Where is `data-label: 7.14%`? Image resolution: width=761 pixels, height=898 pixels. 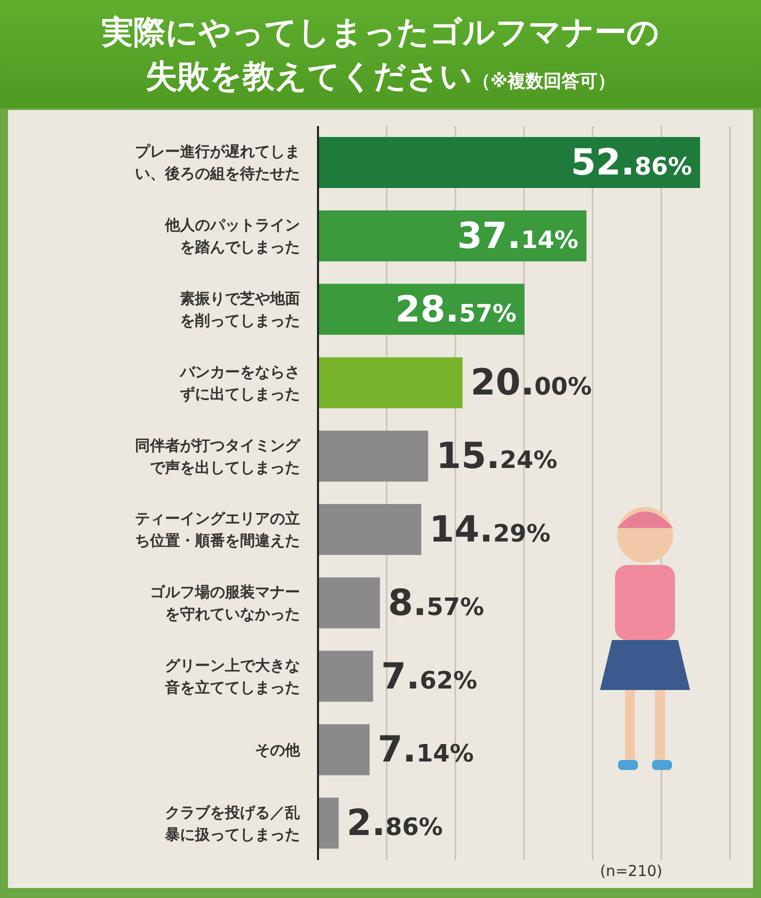 data-label: 7.14% is located at coordinates (426, 750).